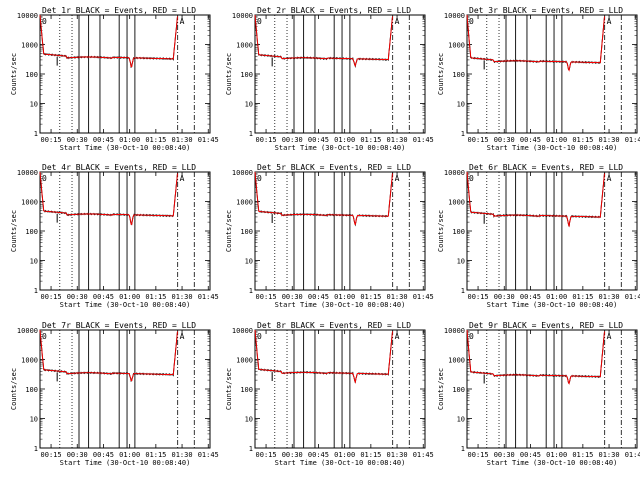 The image size is (640, 480). I want to click on chart-title: Det 1r BLACK = Events, RED = LLD, so click(119, 10).